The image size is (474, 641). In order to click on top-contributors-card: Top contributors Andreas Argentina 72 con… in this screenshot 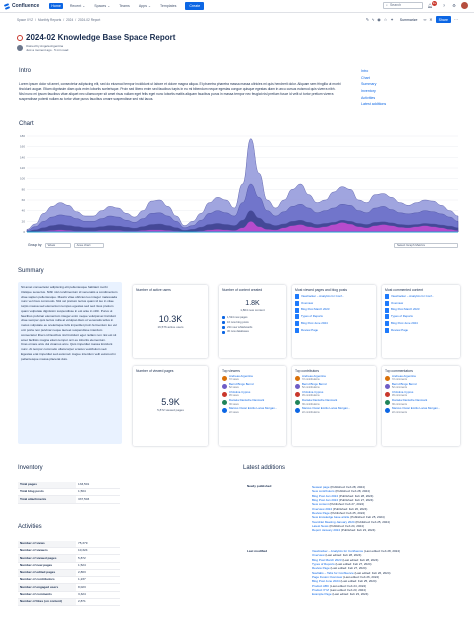, I will do `click(334, 406)`.